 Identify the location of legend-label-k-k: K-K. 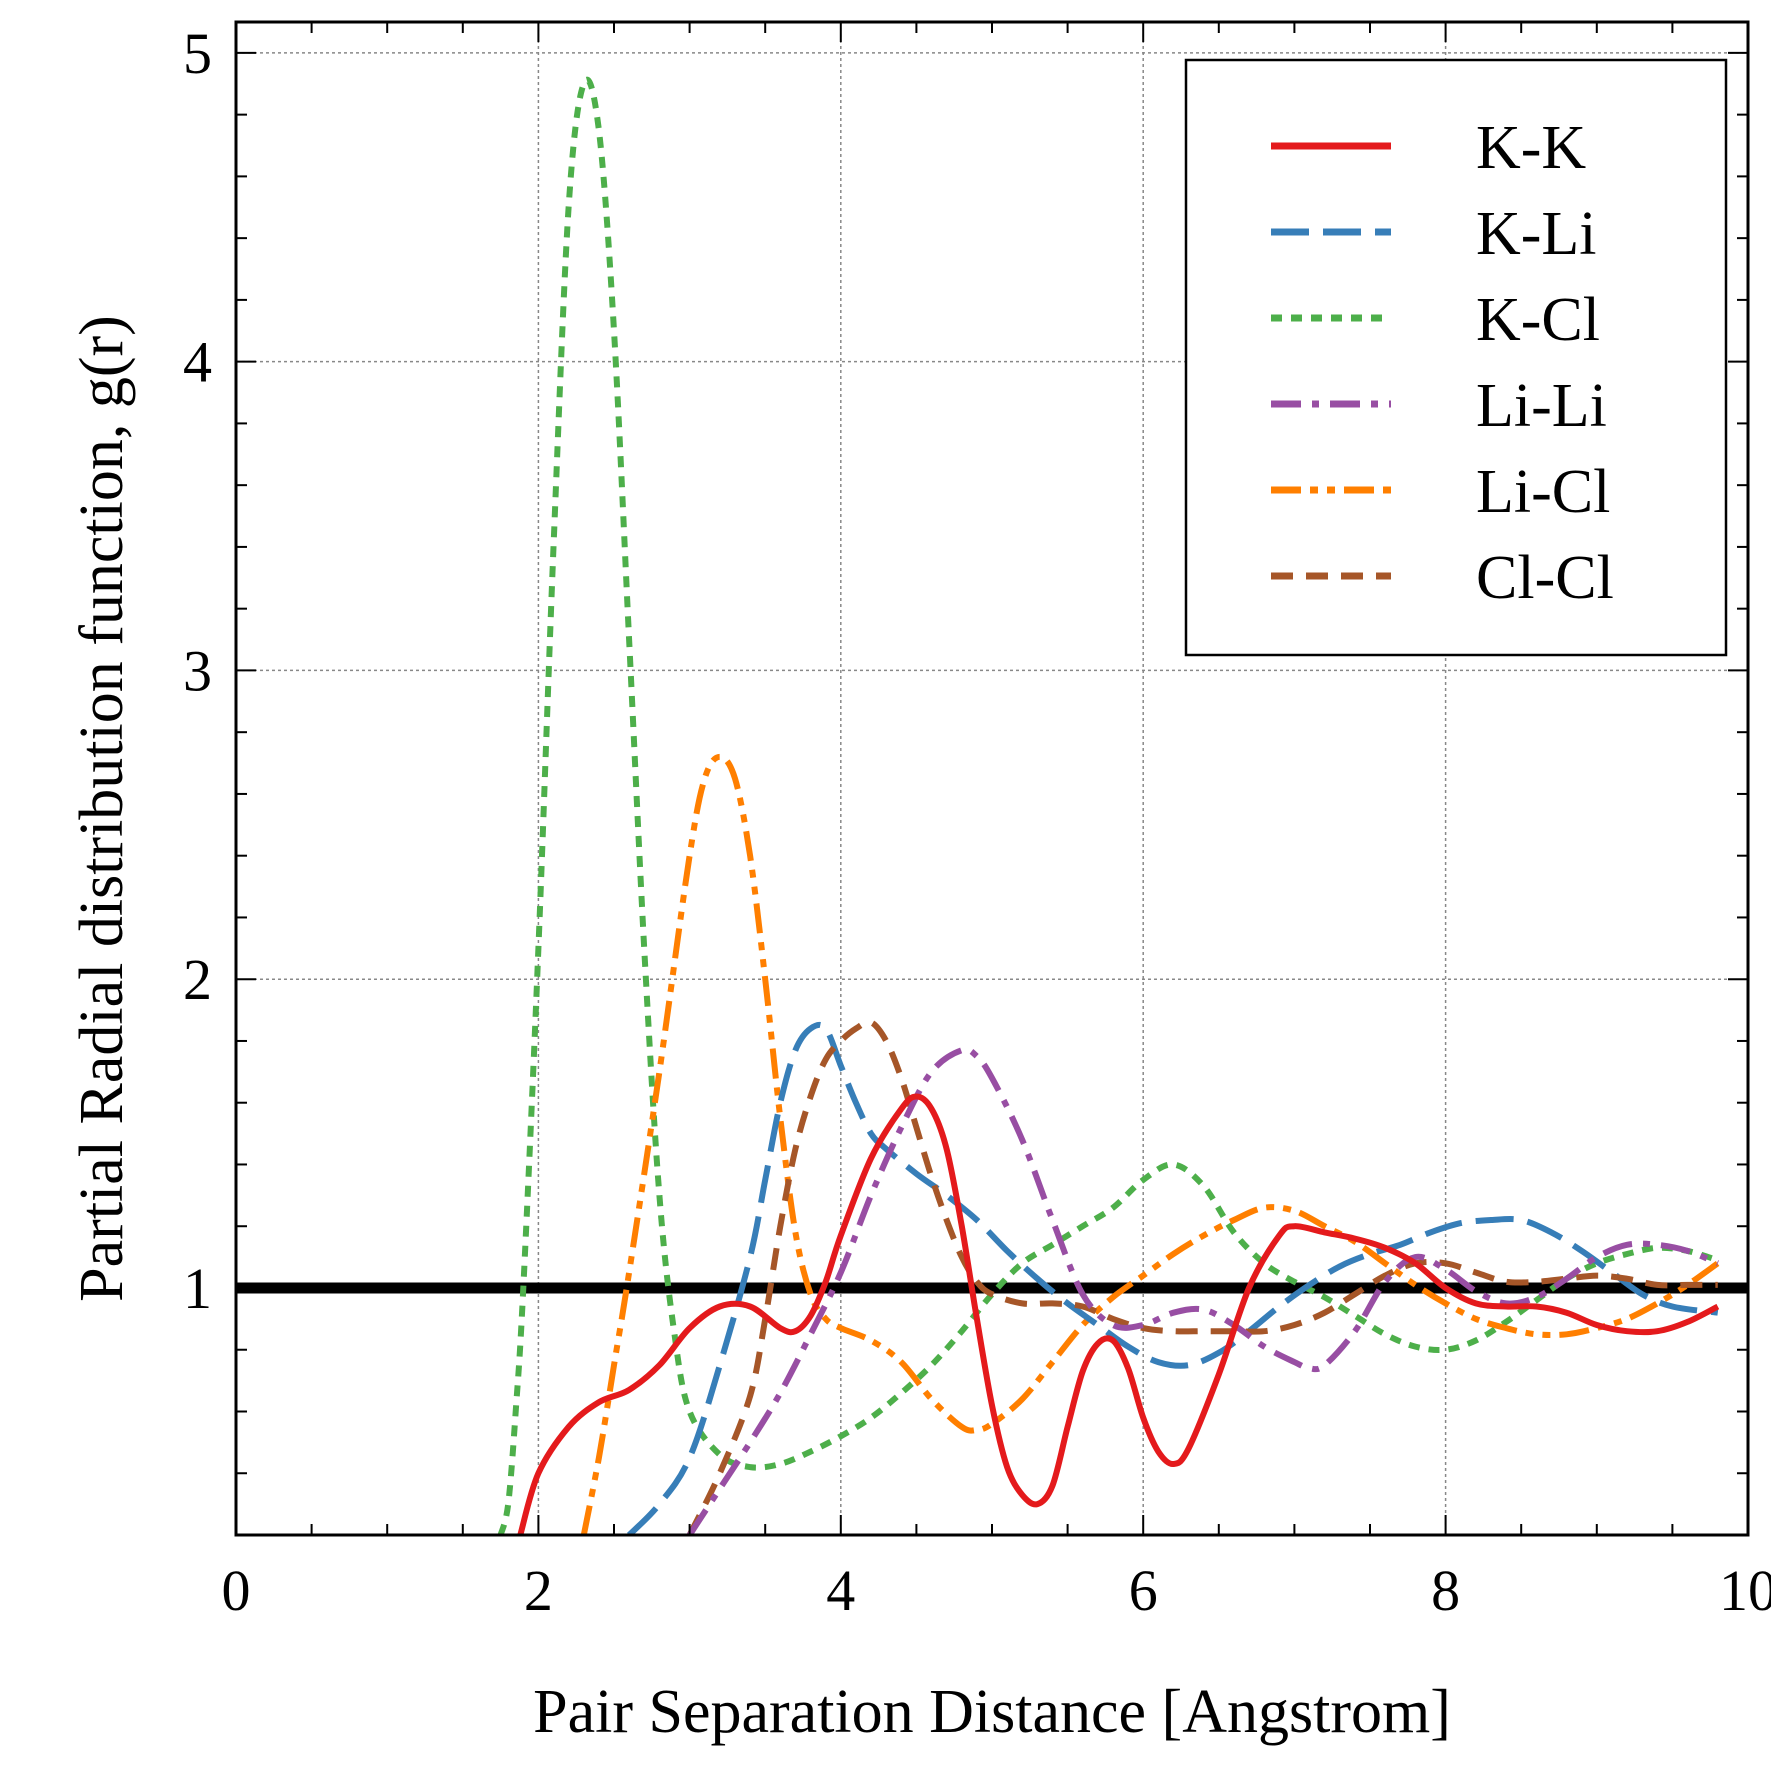
(1531, 148).